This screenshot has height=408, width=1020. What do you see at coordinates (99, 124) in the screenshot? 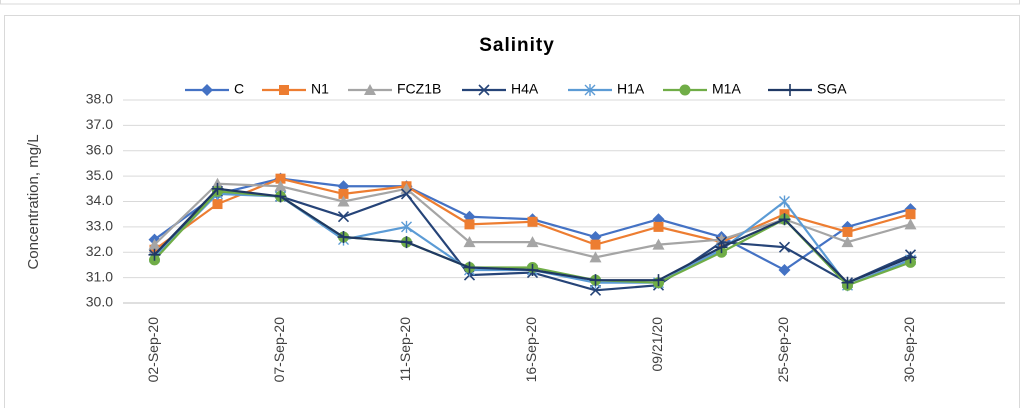
I see `y-tick-label: 37.0` at bounding box center [99, 124].